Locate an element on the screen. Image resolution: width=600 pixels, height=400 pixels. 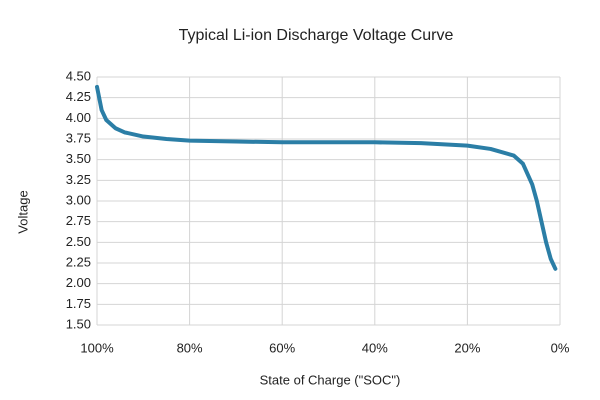
y-tick-label: 2.50 is located at coordinates (78, 241).